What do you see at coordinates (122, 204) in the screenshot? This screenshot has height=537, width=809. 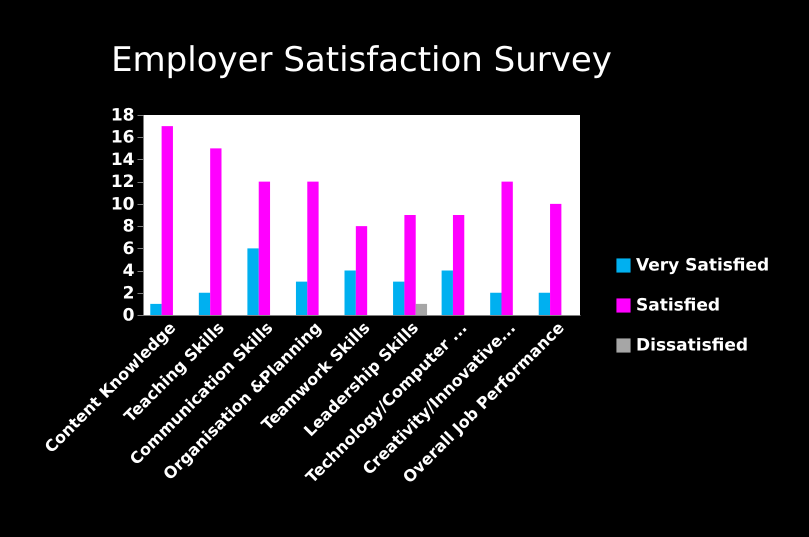 I see `y-tick-label: 10` at bounding box center [122, 204].